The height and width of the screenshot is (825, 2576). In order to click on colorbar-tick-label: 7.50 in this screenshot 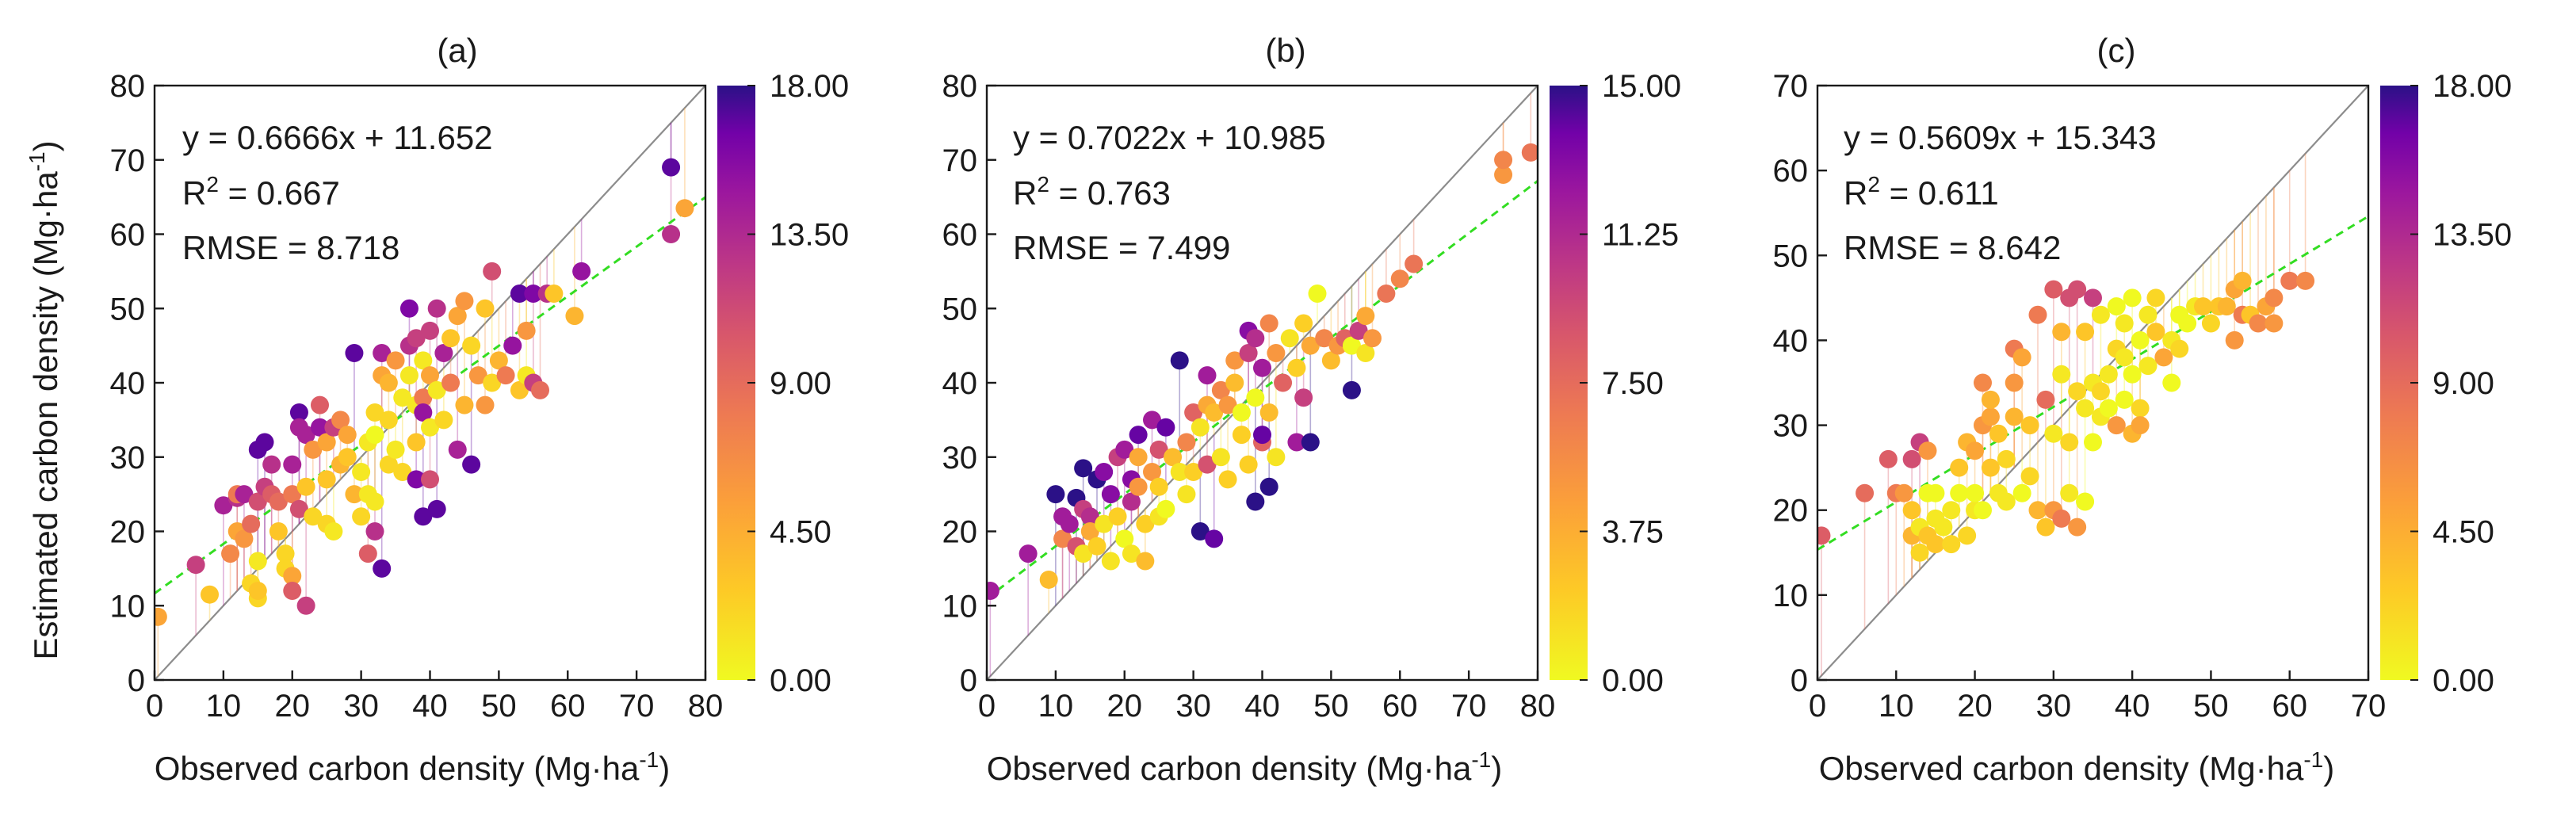, I will do `click(1633, 383)`.